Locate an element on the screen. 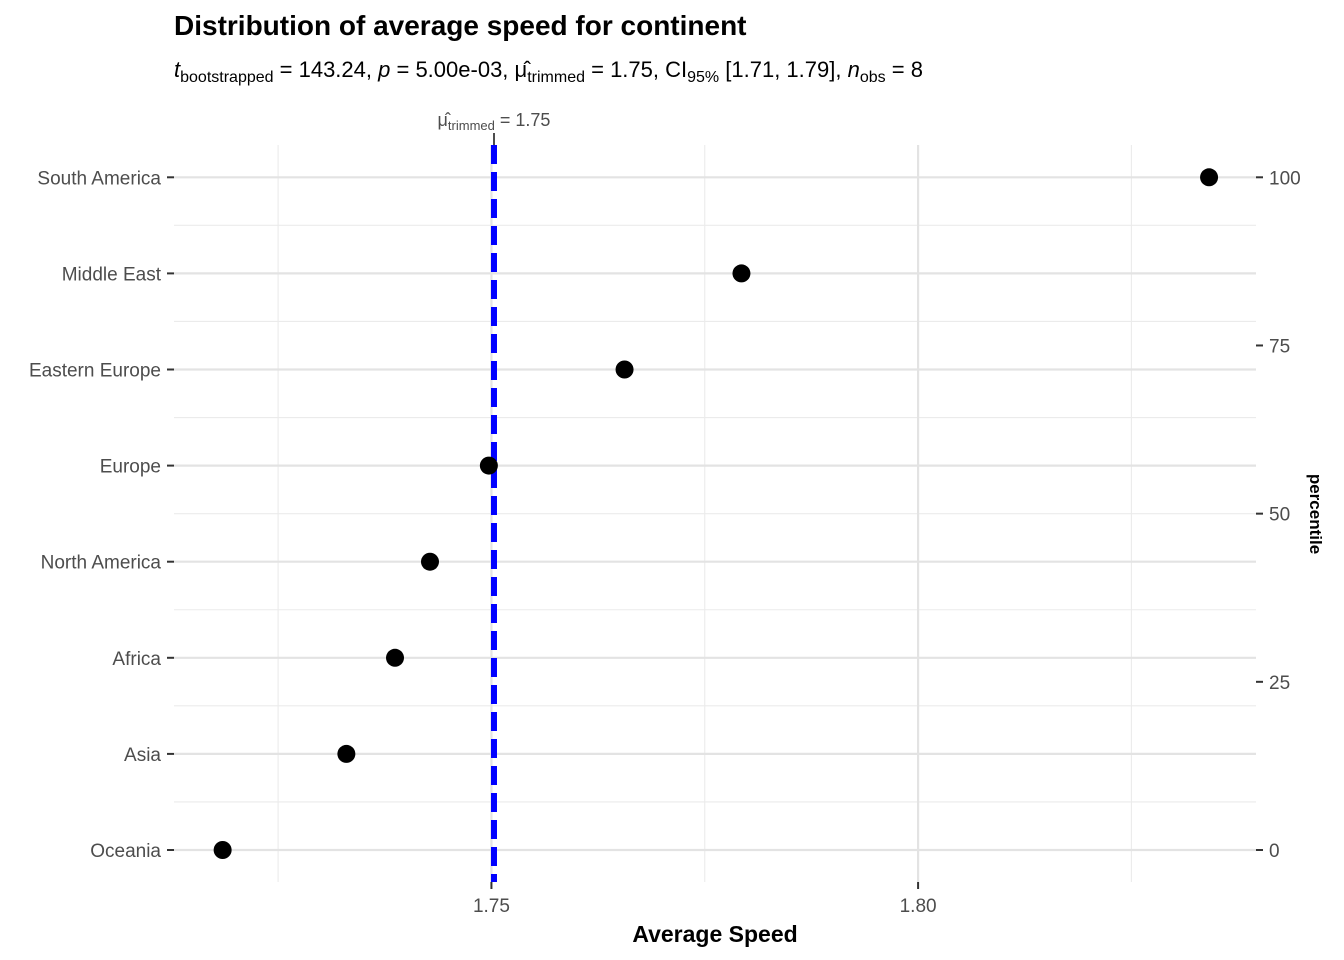  right-axis: 0 25 50 75 100 is located at coordinates (1278, 515).